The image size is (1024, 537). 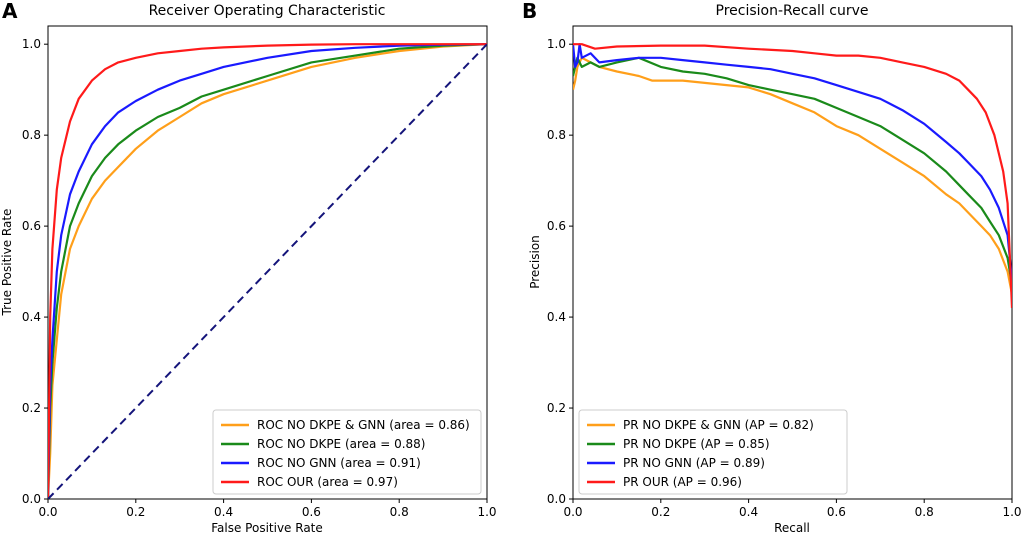 I want to click on panel-a-xlabel: False Positive Rate, so click(x=267, y=528).